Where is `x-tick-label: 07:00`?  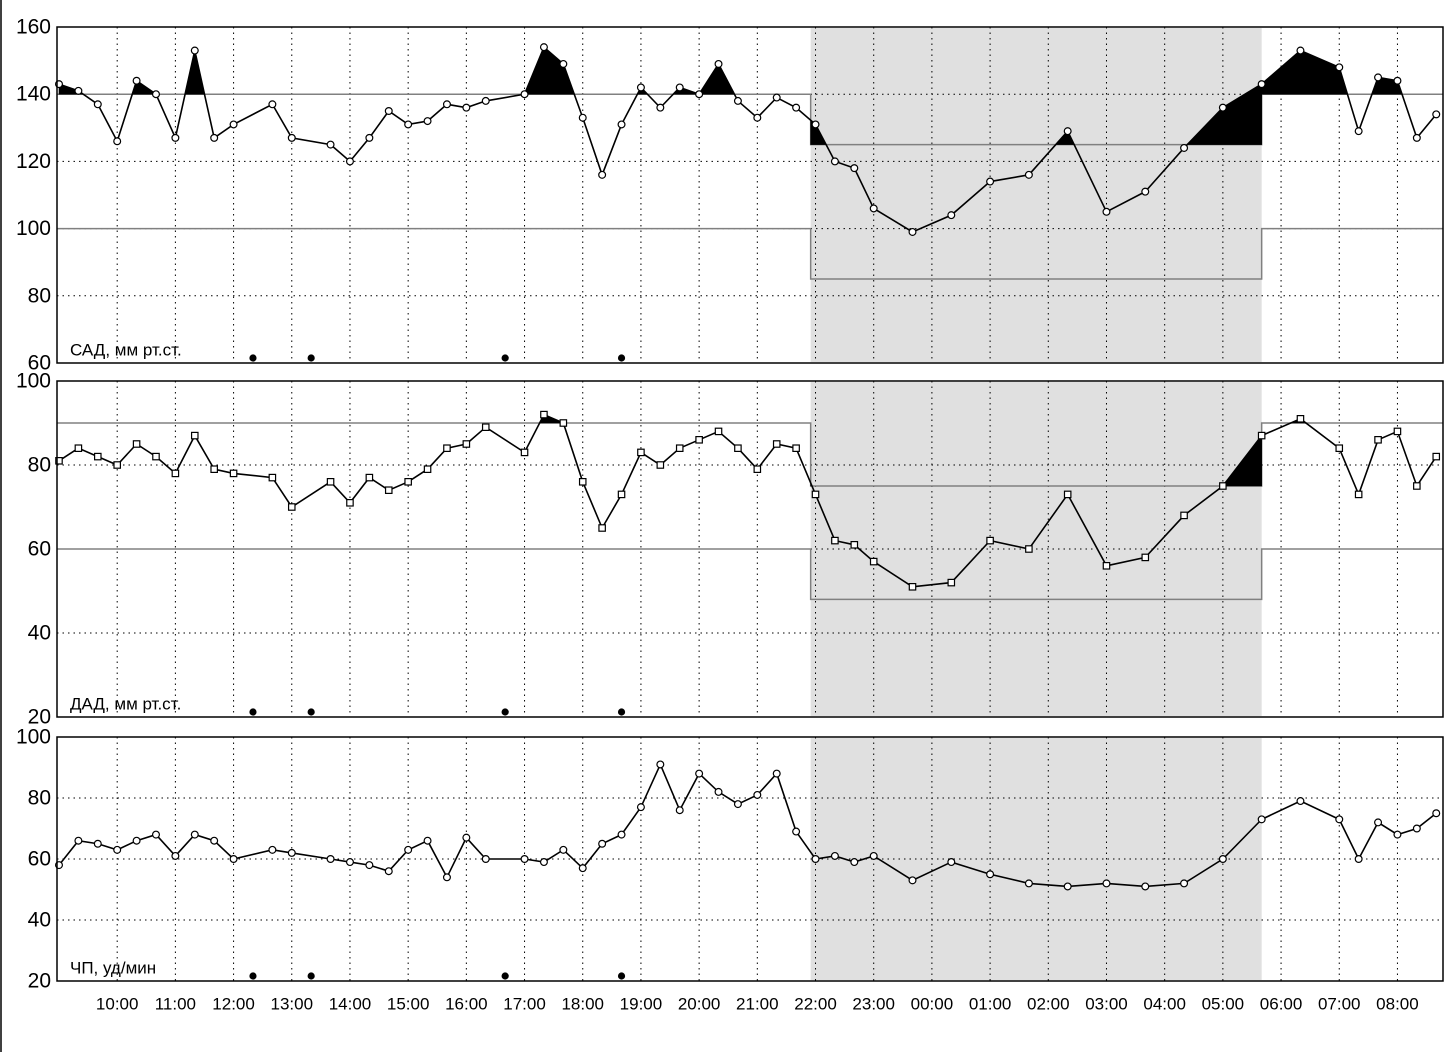
x-tick-label: 07:00 is located at coordinates (1339, 1003).